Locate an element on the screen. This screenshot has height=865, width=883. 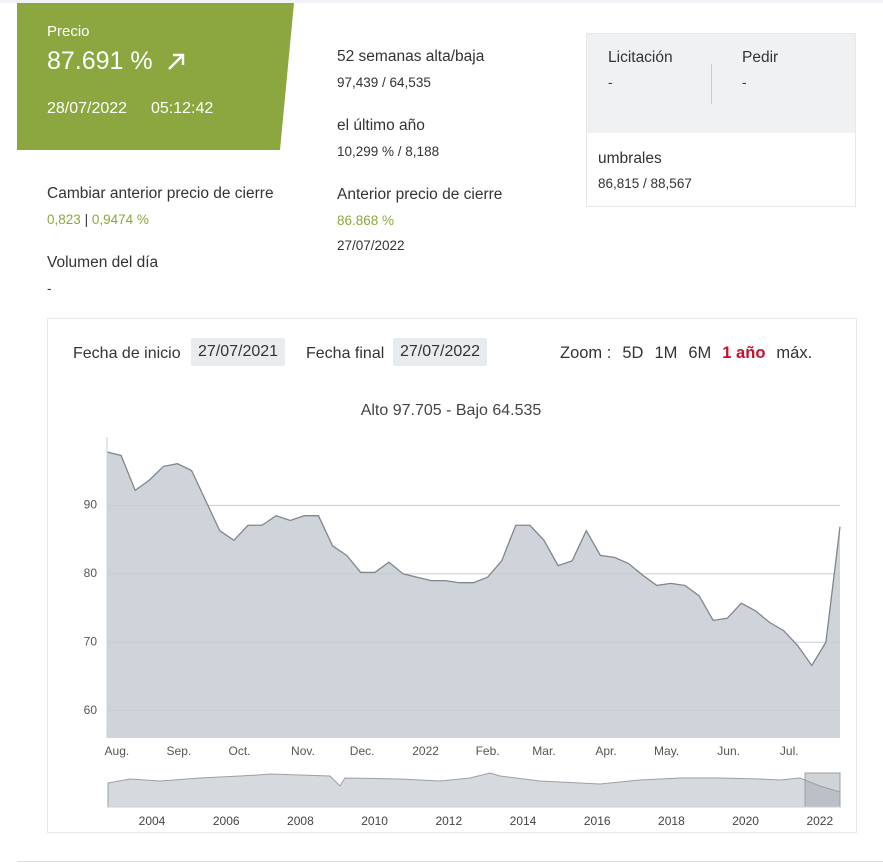
x-tick-label: Aug. is located at coordinates (117, 751).